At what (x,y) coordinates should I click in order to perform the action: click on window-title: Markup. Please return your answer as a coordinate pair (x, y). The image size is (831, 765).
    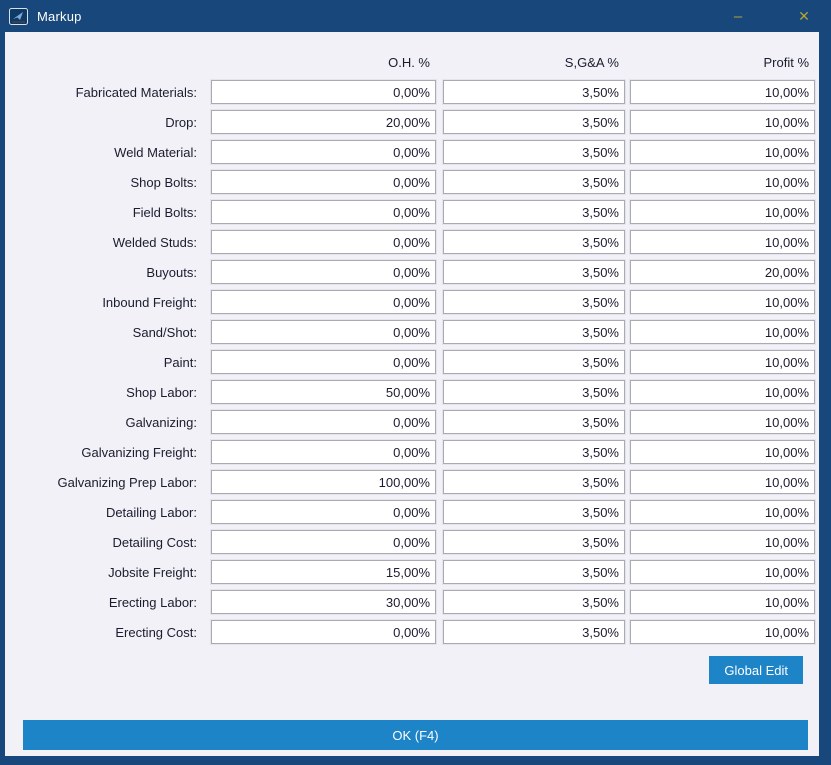
    Looking at the image, I should click on (59, 16).